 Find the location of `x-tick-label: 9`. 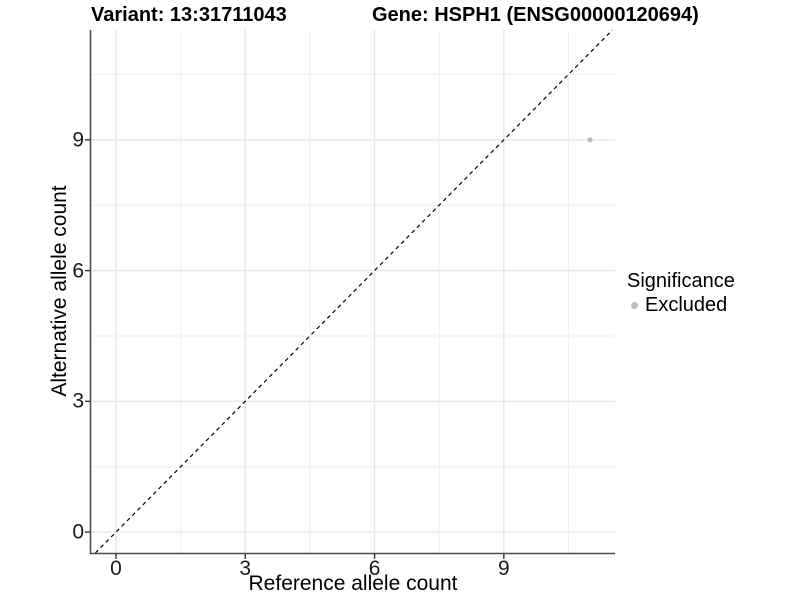

x-tick-label: 9 is located at coordinates (503, 568).